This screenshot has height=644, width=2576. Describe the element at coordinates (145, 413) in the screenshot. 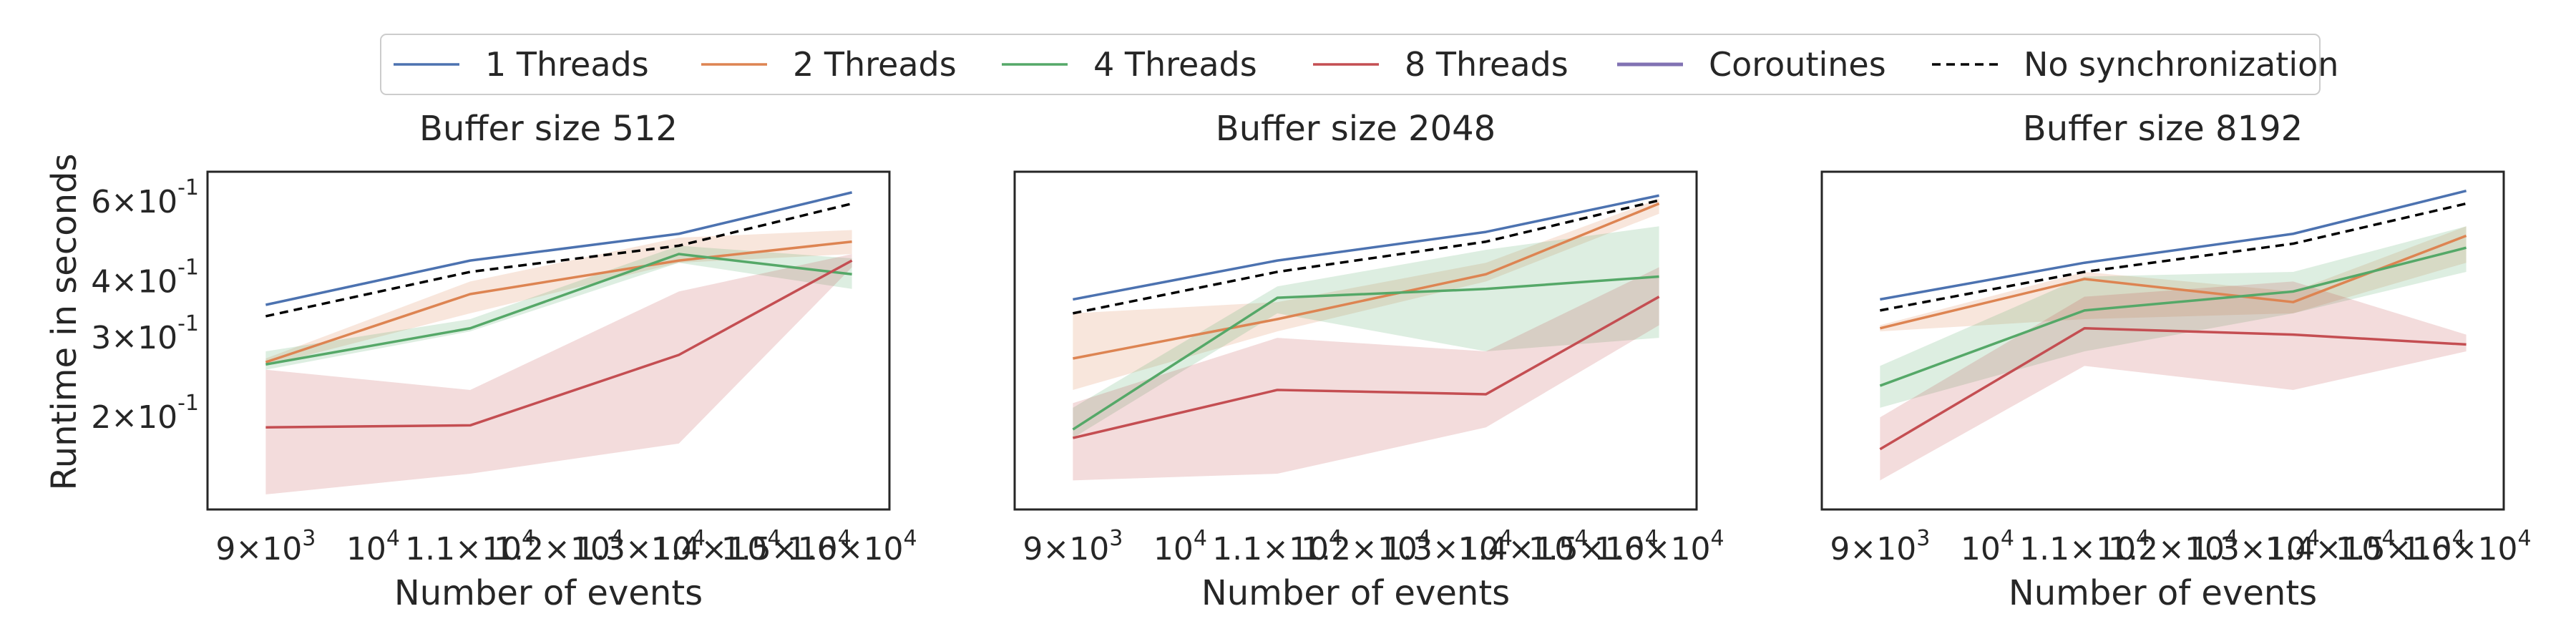

I see `y-tick-label: 2×10⁻¹` at that location.